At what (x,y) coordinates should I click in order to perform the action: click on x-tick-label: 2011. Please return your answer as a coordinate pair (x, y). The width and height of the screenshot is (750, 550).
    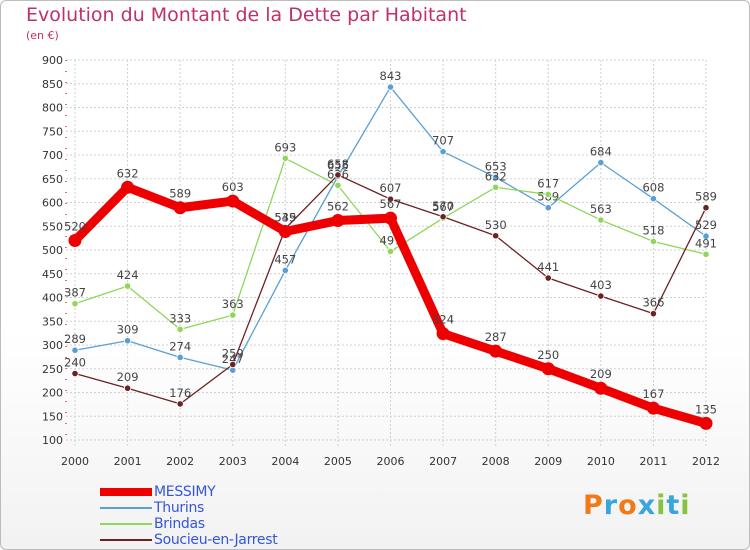
    Looking at the image, I should click on (653, 461).